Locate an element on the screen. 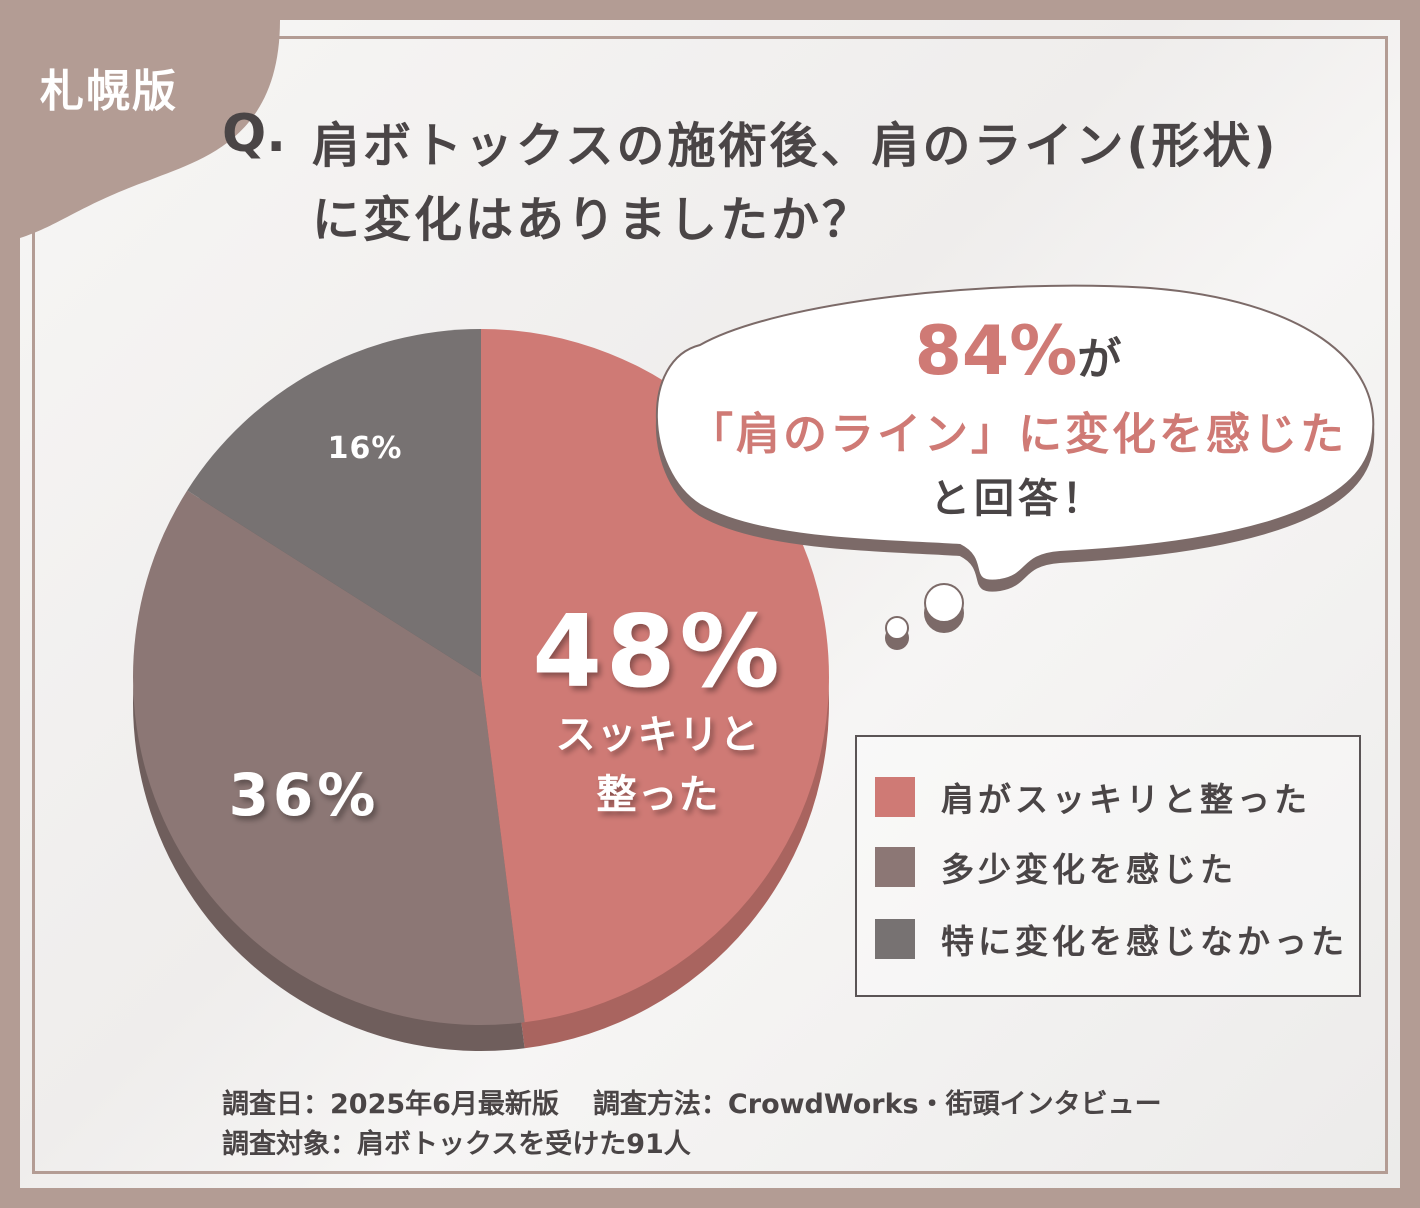 This screenshot has height=1208, width=1420. callout-line-2: 「肩のライン」に変化を感じた is located at coordinates (1018, 434).